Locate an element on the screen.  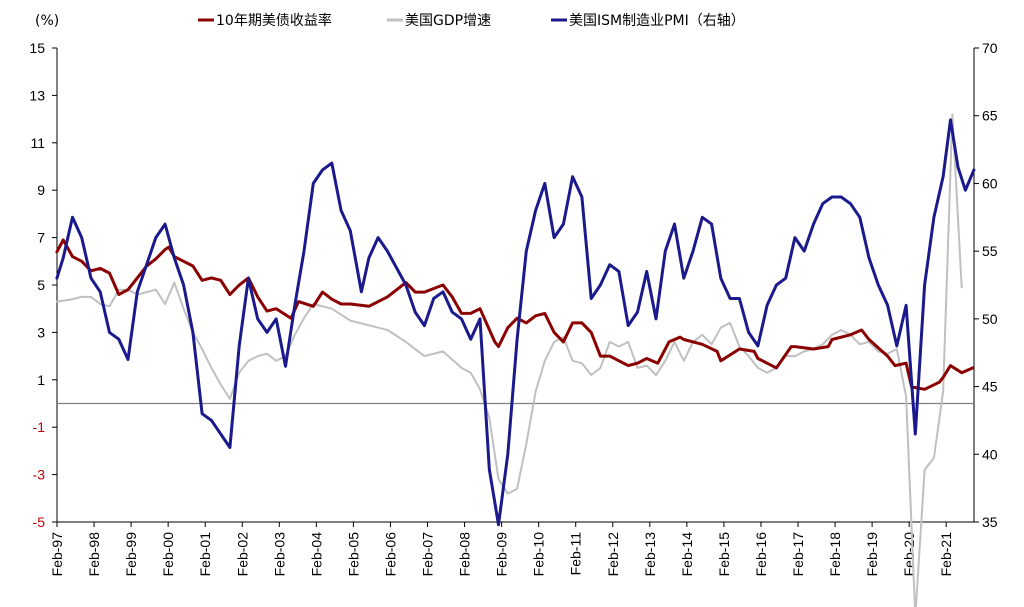
right-axis-ticks: 70 65 60 55 50 45 40 35 is located at coordinates (986, 285).